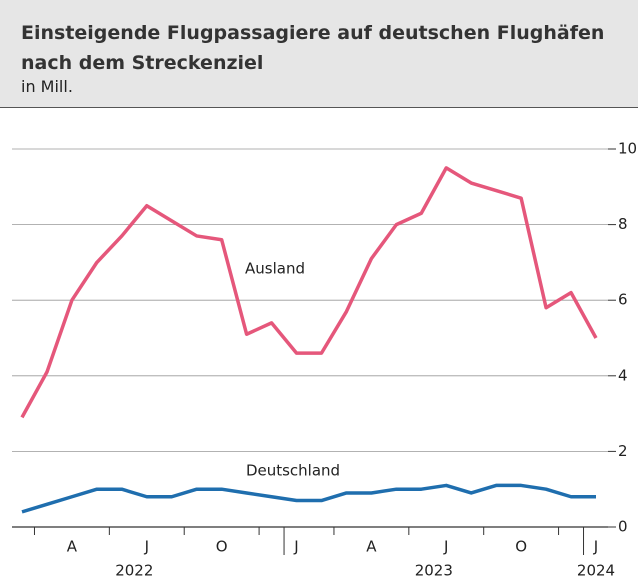 The height and width of the screenshot is (587, 638). I want to click on series-line, so click(308, 498).